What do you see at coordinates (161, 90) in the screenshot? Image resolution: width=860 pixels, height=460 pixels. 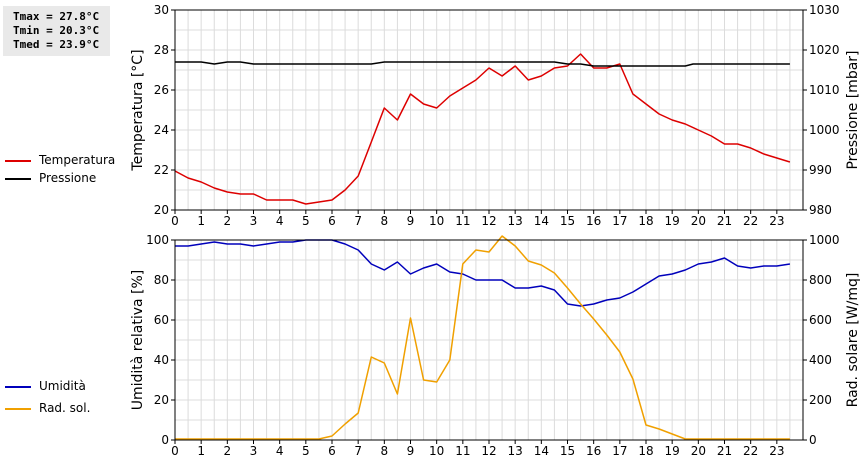 I see `top-y-tick-label: 26` at bounding box center [161, 90].